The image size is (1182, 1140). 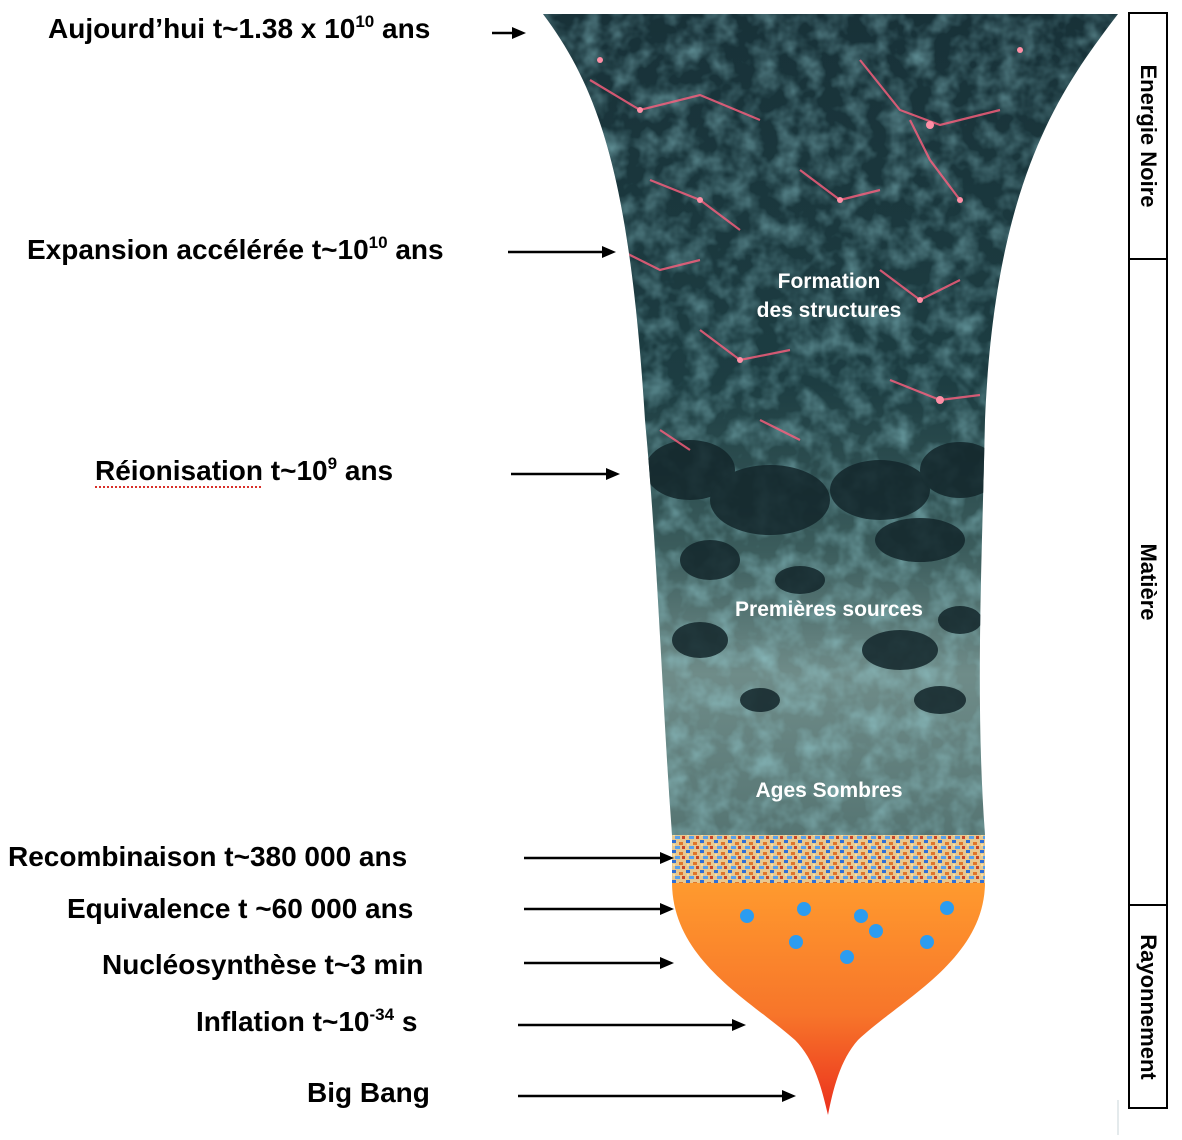 I want to click on filament-knots, so click(x=810, y=225).